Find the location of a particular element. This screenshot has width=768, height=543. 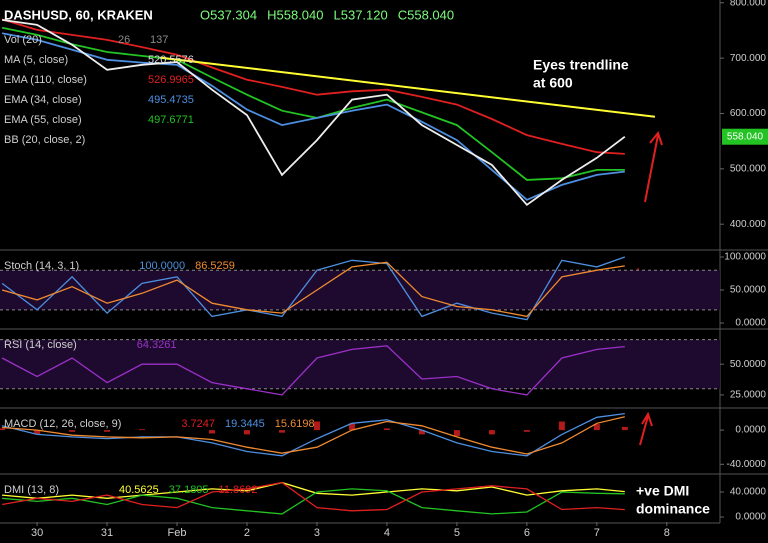

x-tick-label: 4 is located at coordinates (387, 533).